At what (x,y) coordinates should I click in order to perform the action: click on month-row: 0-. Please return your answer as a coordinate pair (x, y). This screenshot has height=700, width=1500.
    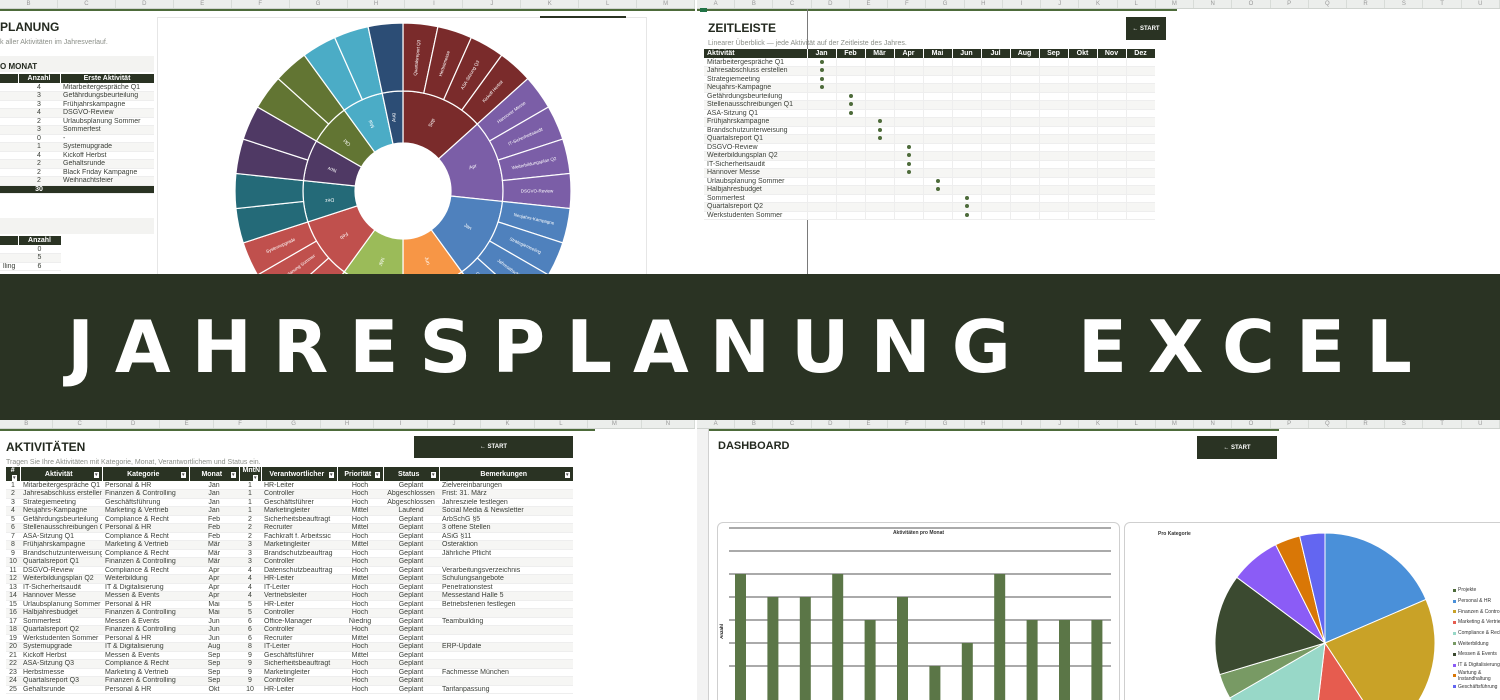
    Looking at the image, I should click on (77, 138).